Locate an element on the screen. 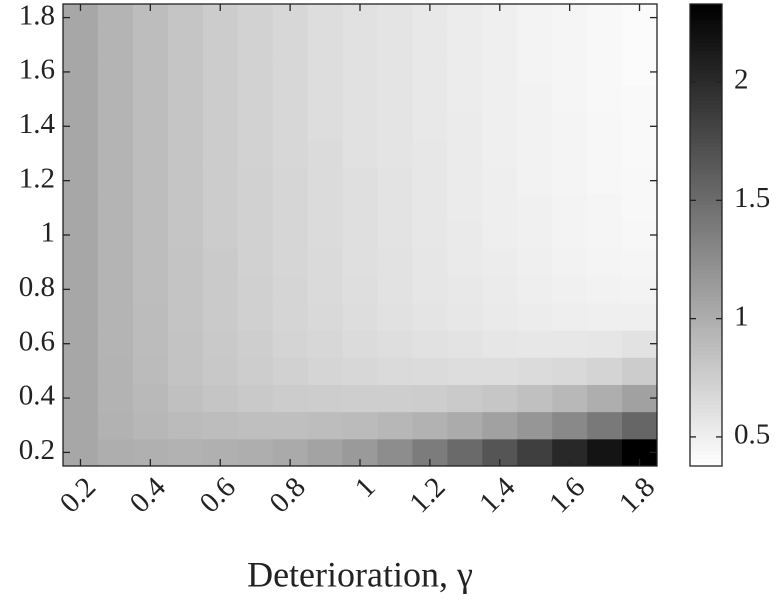 The width and height of the screenshot is (781, 603). y-tick-label: 1.4 is located at coordinates (37, 124).